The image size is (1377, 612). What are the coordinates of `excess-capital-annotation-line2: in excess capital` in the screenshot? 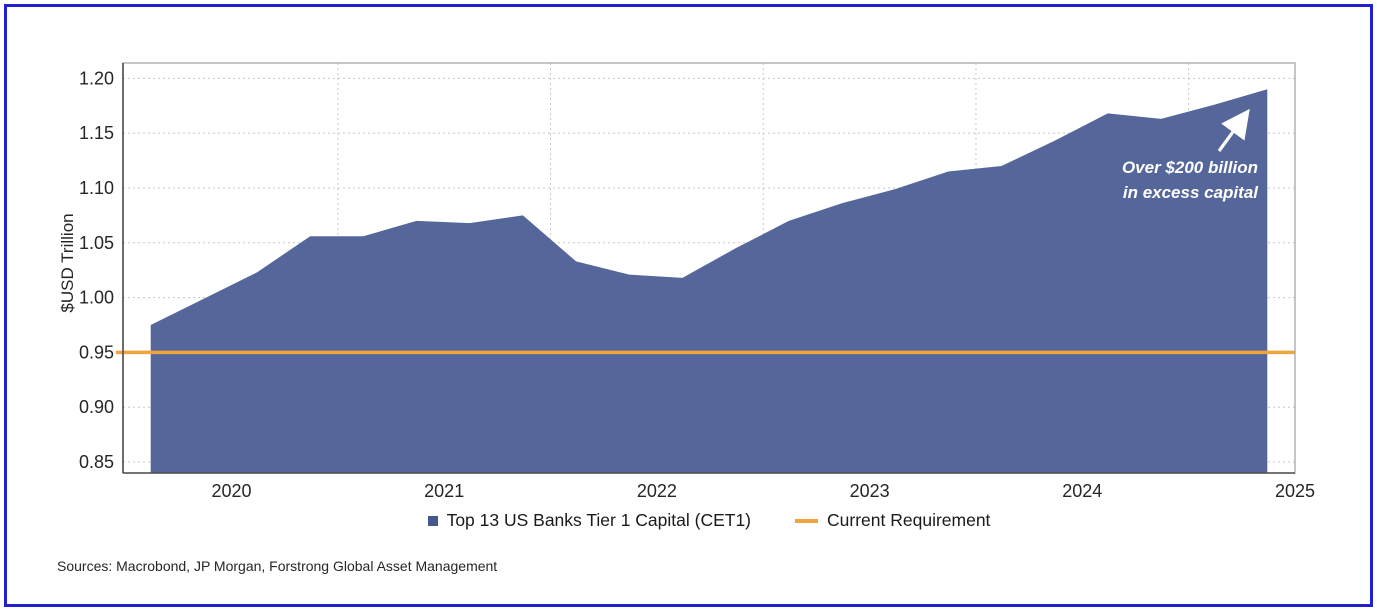 It's located at (1191, 192).